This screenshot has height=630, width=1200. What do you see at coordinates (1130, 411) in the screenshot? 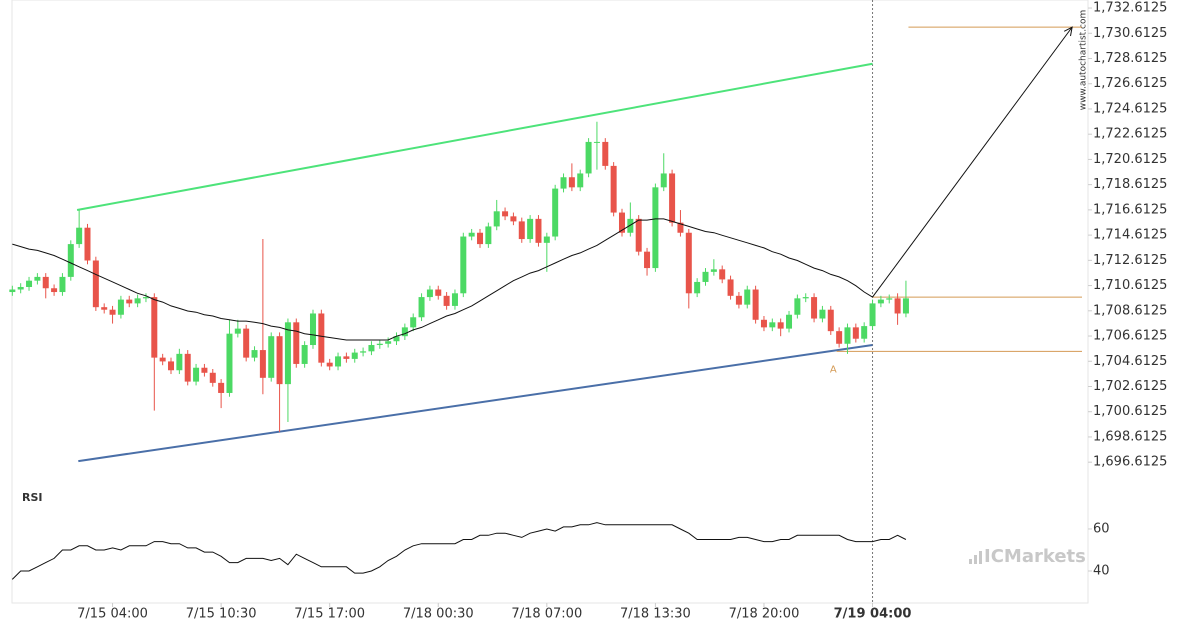
I see `y-tick-label: 1,700.6125` at bounding box center [1130, 411].